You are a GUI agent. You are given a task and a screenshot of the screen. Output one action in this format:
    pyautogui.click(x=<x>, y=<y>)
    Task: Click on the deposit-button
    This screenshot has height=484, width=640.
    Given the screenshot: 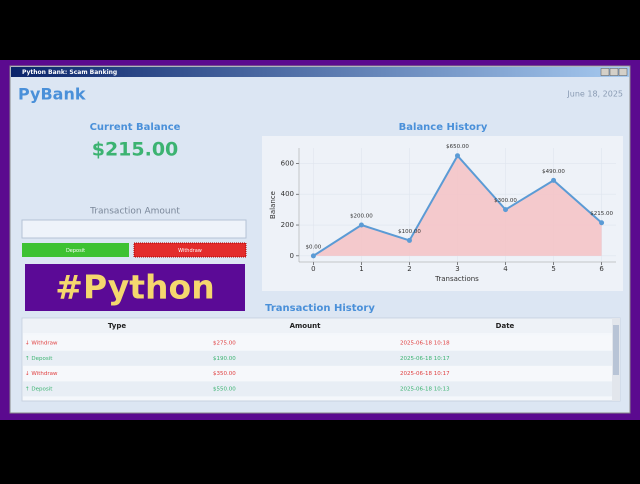 What is the action you would take?
    pyautogui.click(x=75, y=250)
    